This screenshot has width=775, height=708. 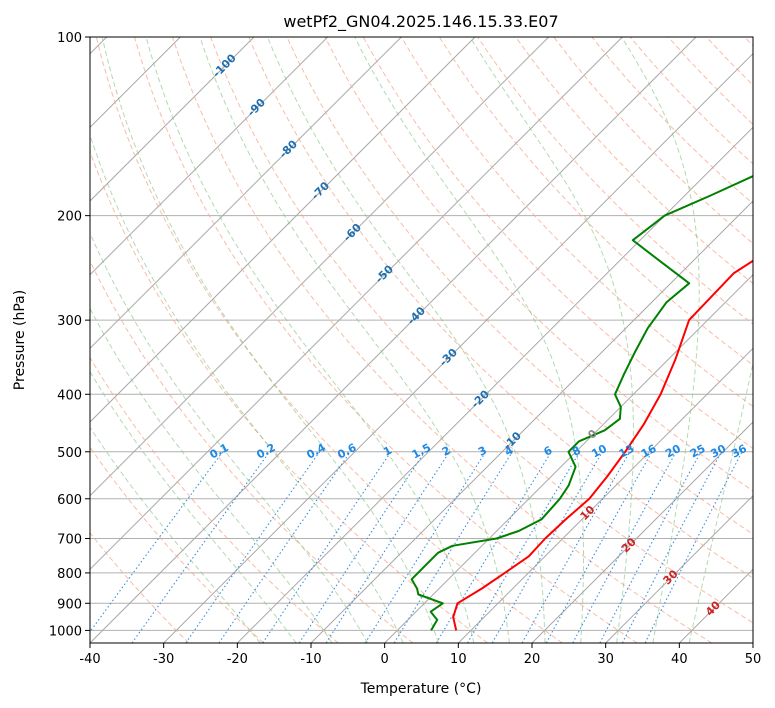 What do you see at coordinates (420, 655) in the screenshot?
I see `x-axis-ticks: -40 -30 -20 -10 0 10 20 30 40 50` at bounding box center [420, 655].